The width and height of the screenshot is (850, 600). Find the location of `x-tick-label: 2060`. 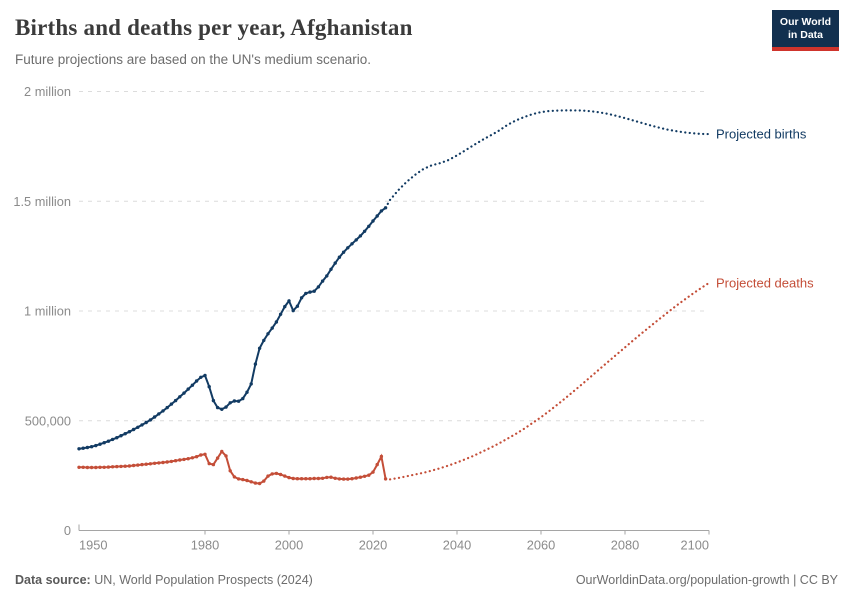

x-tick-label: 2060 is located at coordinates (541, 545).